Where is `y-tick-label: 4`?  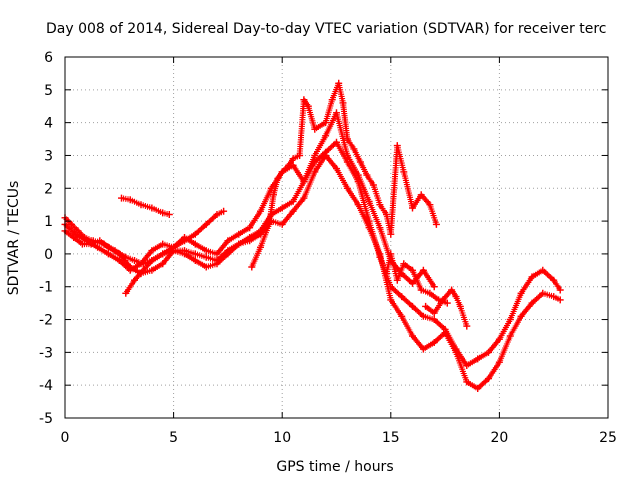 y-tick-label: 4 is located at coordinates (48, 124).